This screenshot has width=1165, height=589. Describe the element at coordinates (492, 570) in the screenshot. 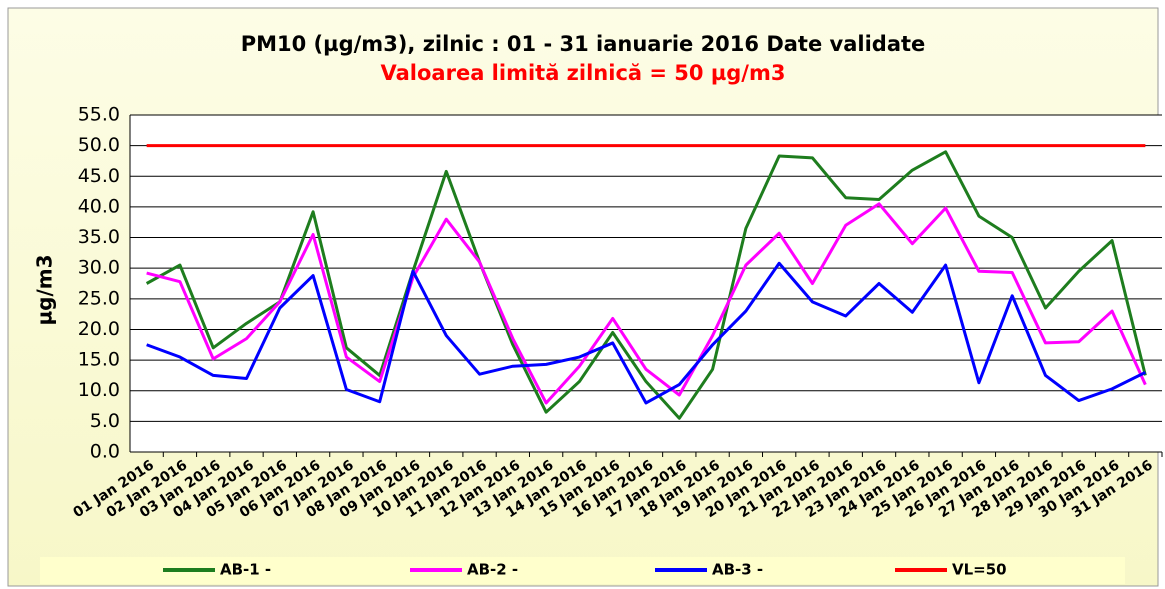

I see `legend-label: AB-2 -` at that location.